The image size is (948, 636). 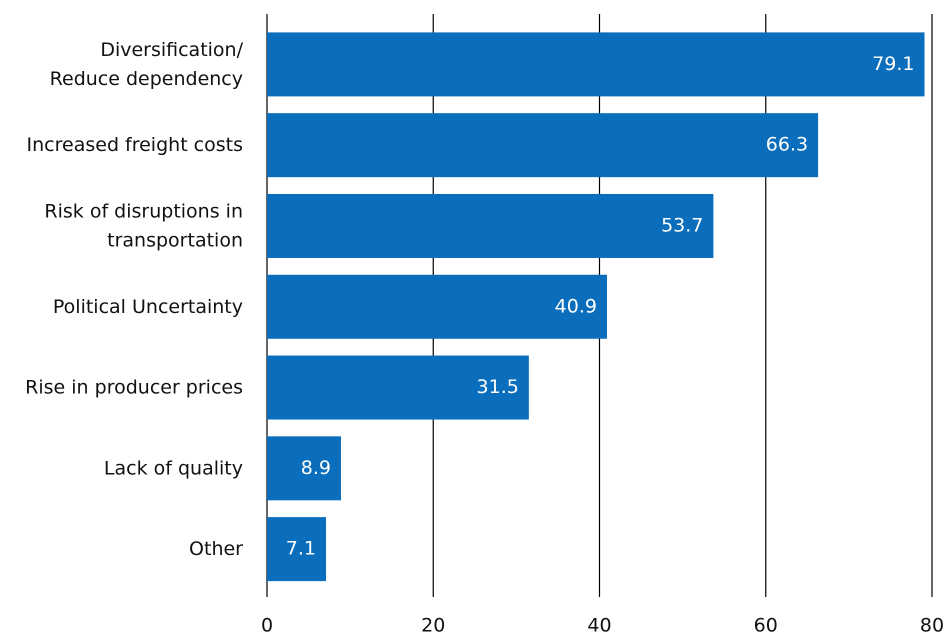 I want to click on y-tick-label: Other, so click(x=216, y=549).